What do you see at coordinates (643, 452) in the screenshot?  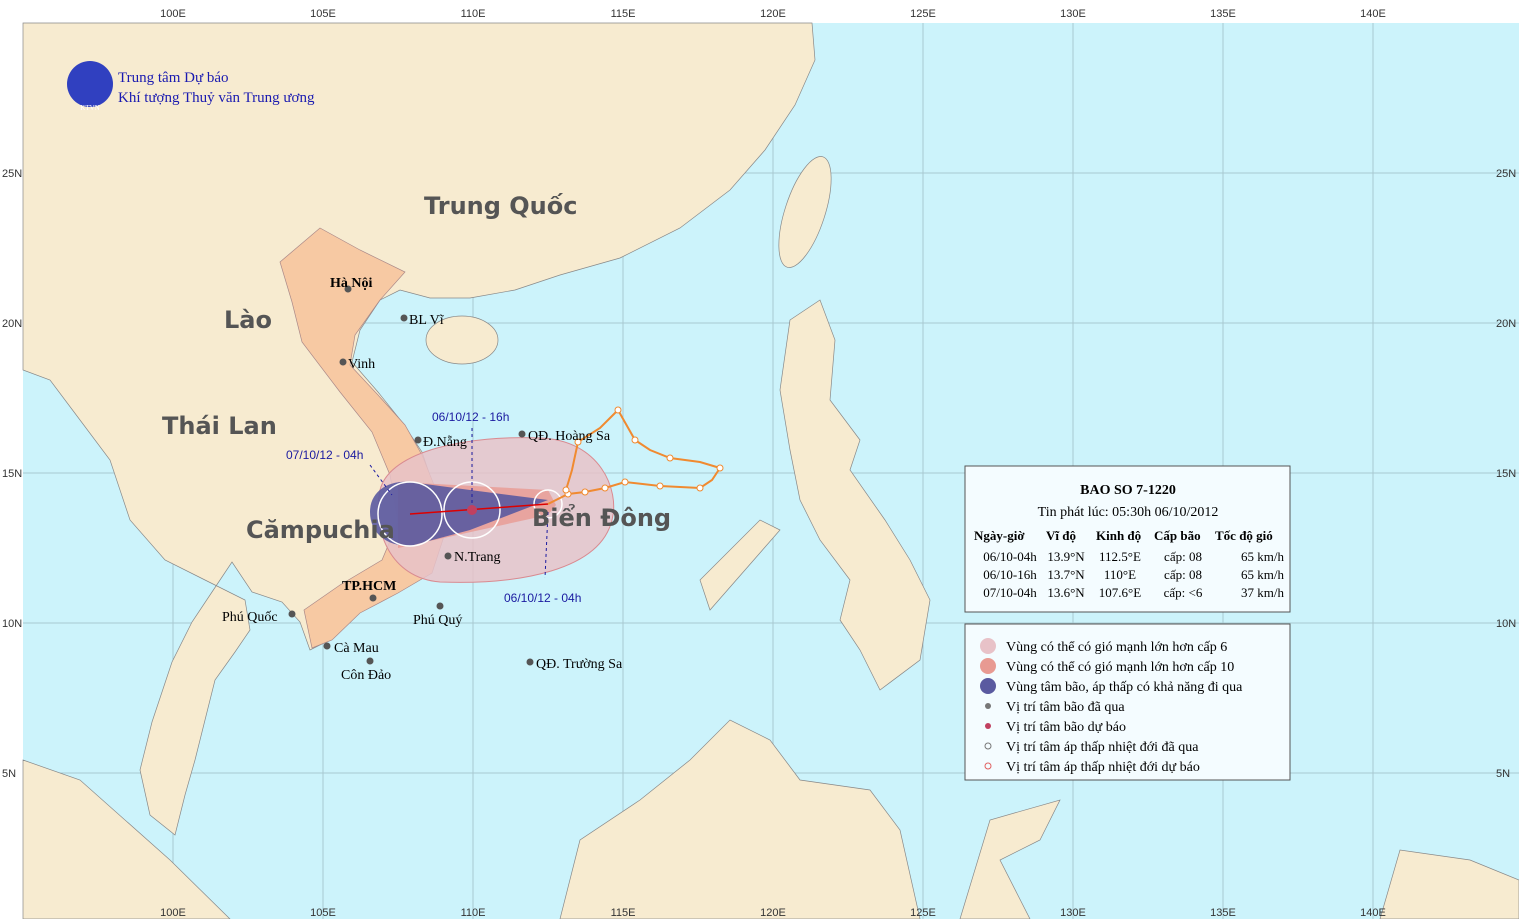 I see `past-points` at bounding box center [643, 452].